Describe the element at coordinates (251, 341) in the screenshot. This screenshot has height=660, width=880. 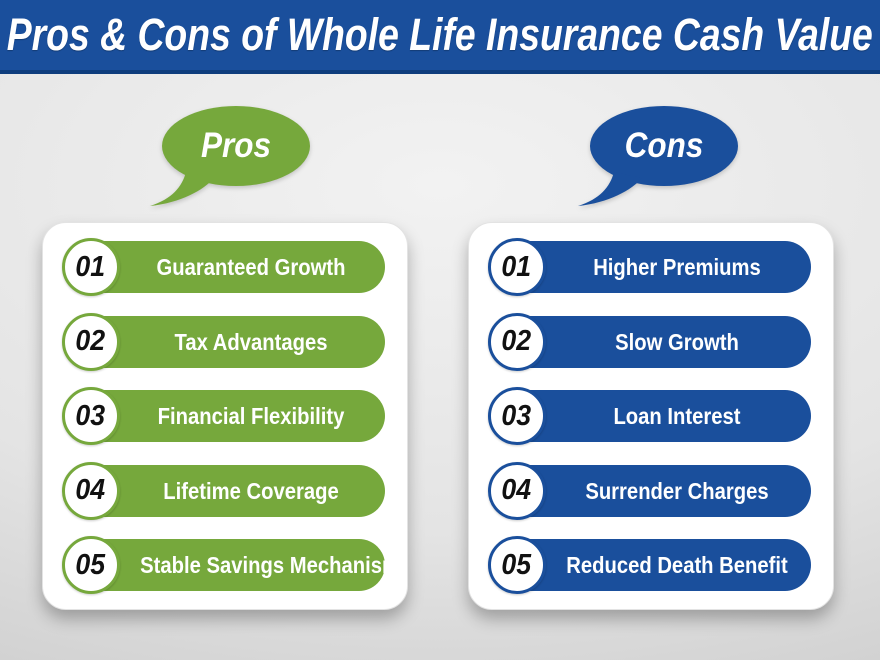
I see `item-label: Tax Advantages` at that location.